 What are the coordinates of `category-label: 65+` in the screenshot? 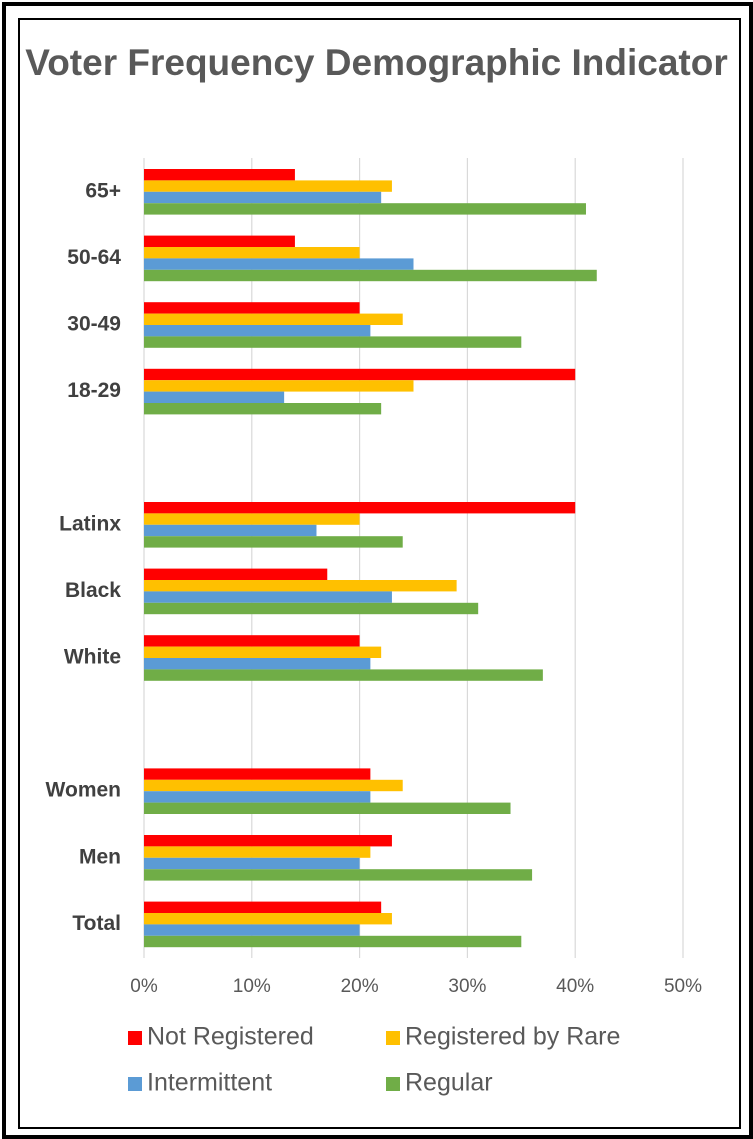 It's located at (103, 190).